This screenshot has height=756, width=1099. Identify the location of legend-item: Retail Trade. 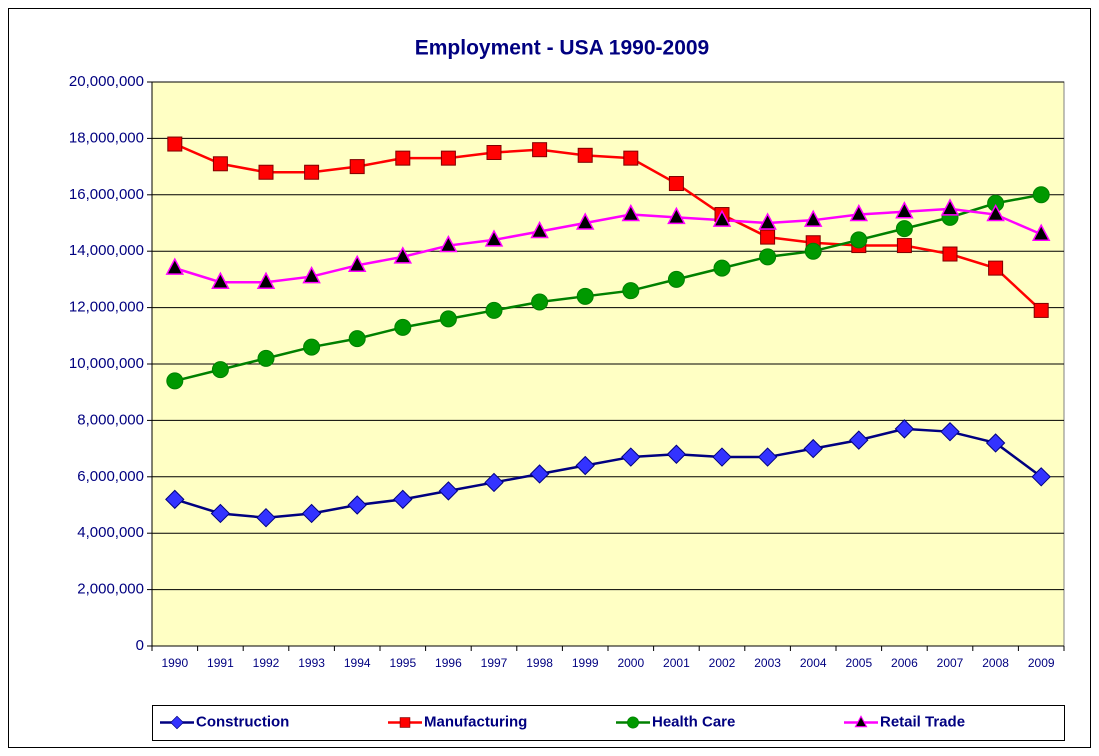
(904, 721).